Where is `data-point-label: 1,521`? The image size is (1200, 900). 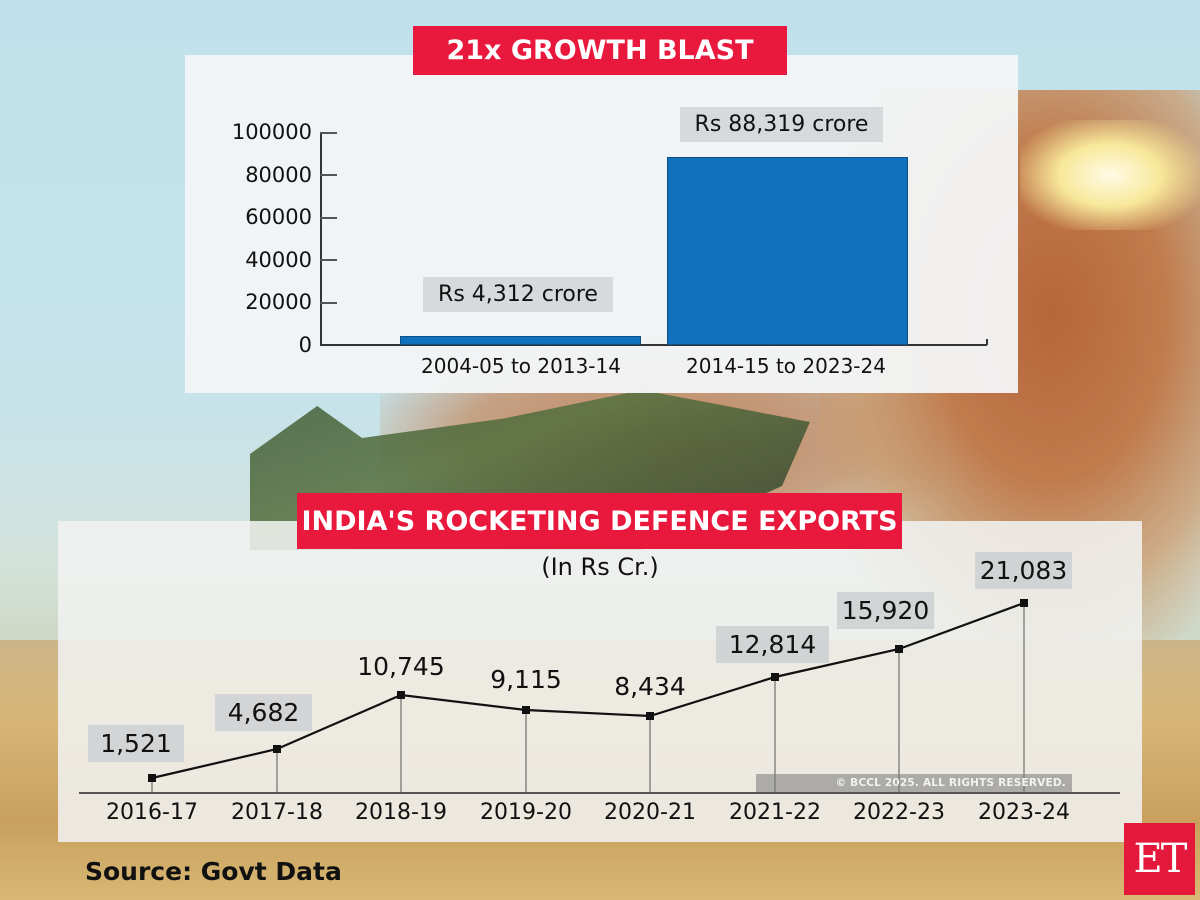 data-point-label: 1,521 is located at coordinates (136, 743).